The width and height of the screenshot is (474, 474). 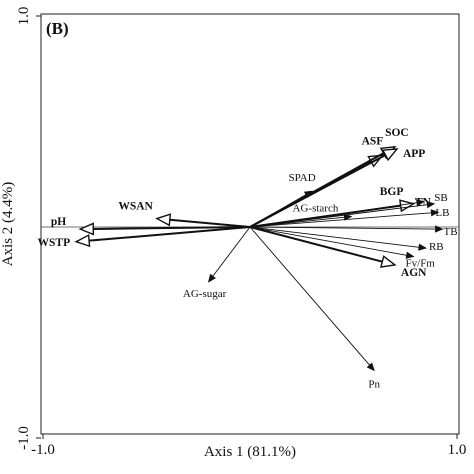 What do you see at coordinates (43, 450) in the screenshot?
I see `x-tick-label: -1.0` at bounding box center [43, 450].